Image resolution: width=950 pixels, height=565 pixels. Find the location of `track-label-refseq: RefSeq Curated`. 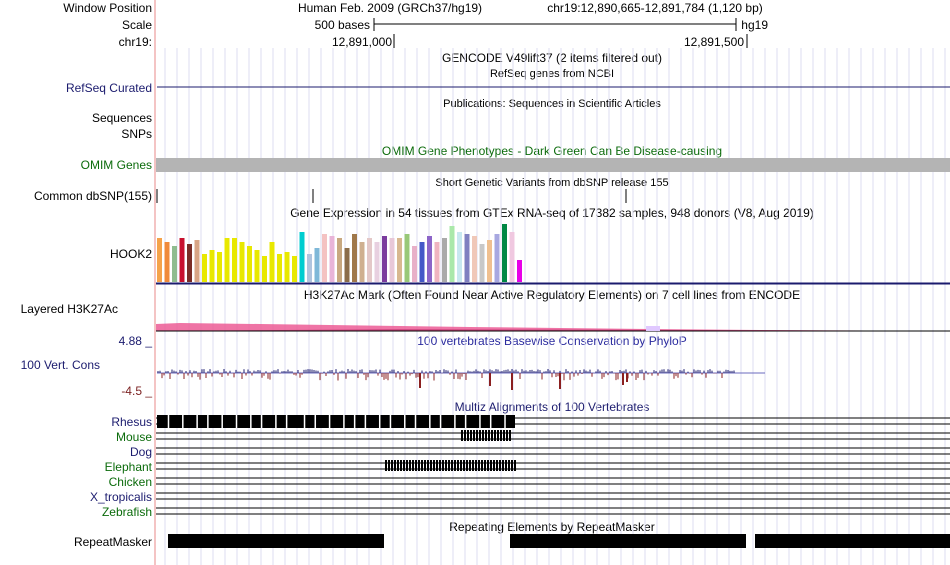

track-label-refseq: RefSeq Curated is located at coordinates (108, 88).